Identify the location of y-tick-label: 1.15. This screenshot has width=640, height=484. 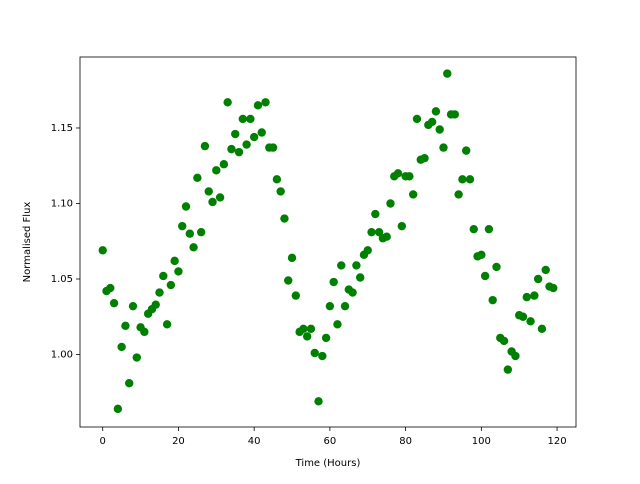
(62, 128).